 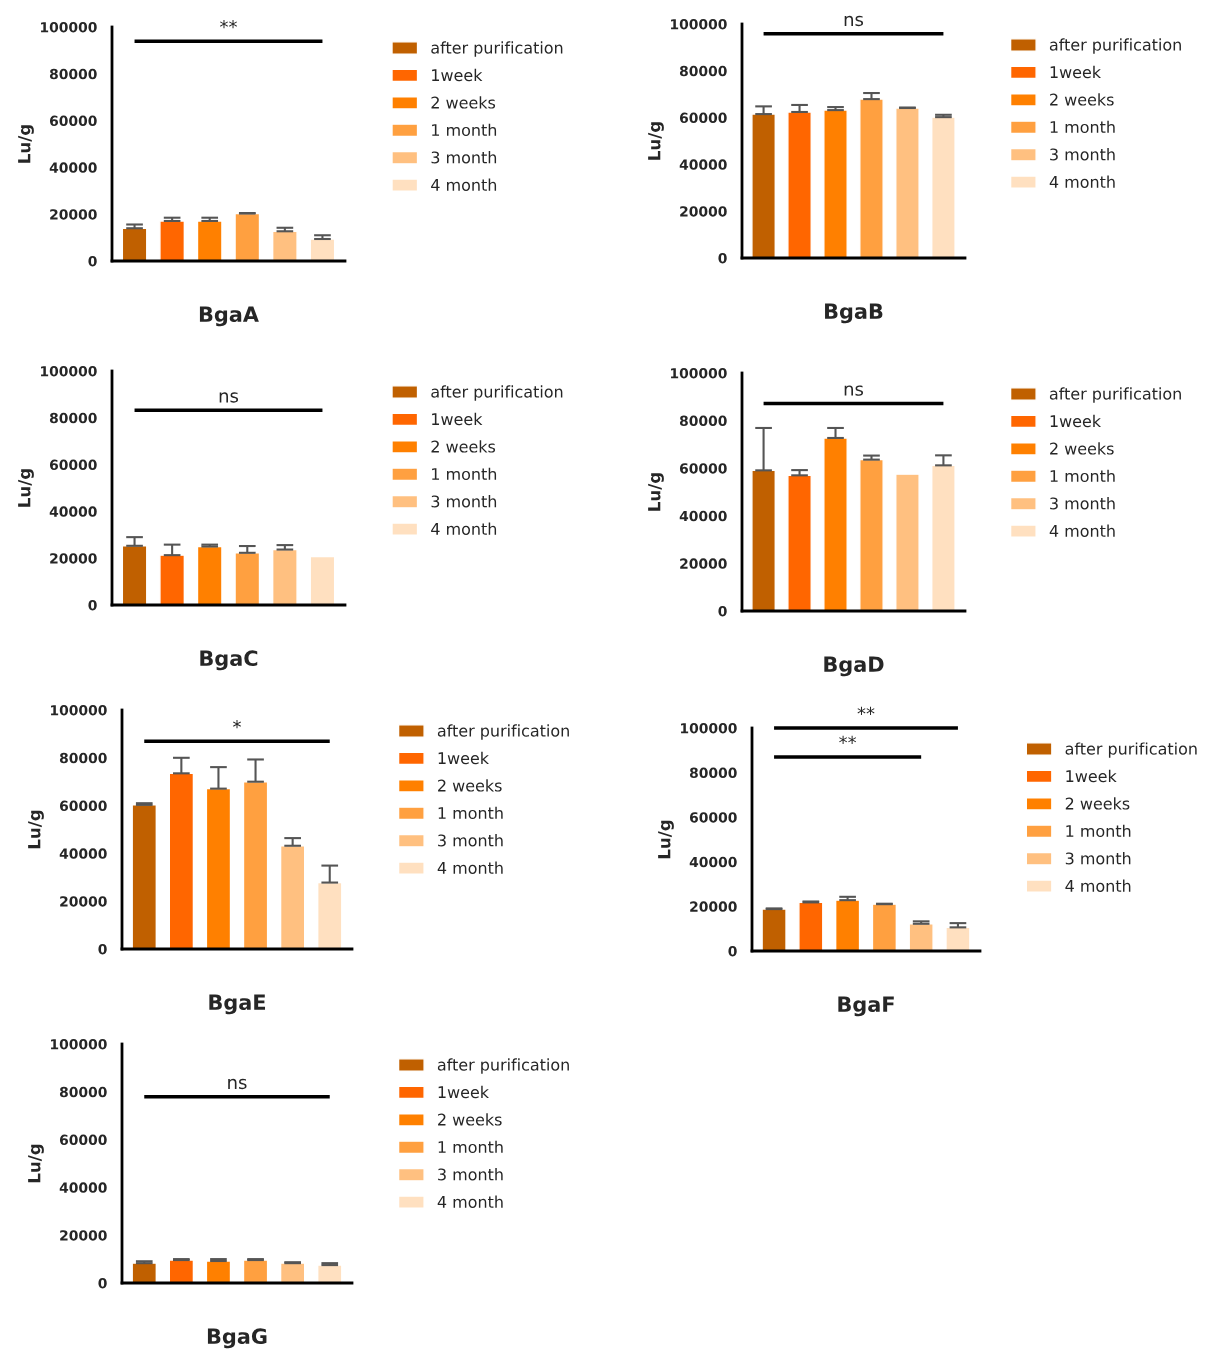 I want to click on x-axis-title: BgaC, so click(x=229, y=660).